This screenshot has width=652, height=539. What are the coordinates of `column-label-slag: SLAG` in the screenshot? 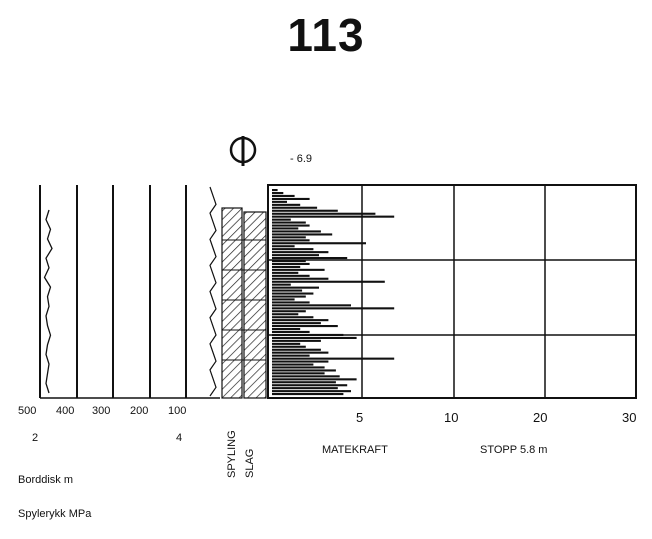 It's located at (250, 463).